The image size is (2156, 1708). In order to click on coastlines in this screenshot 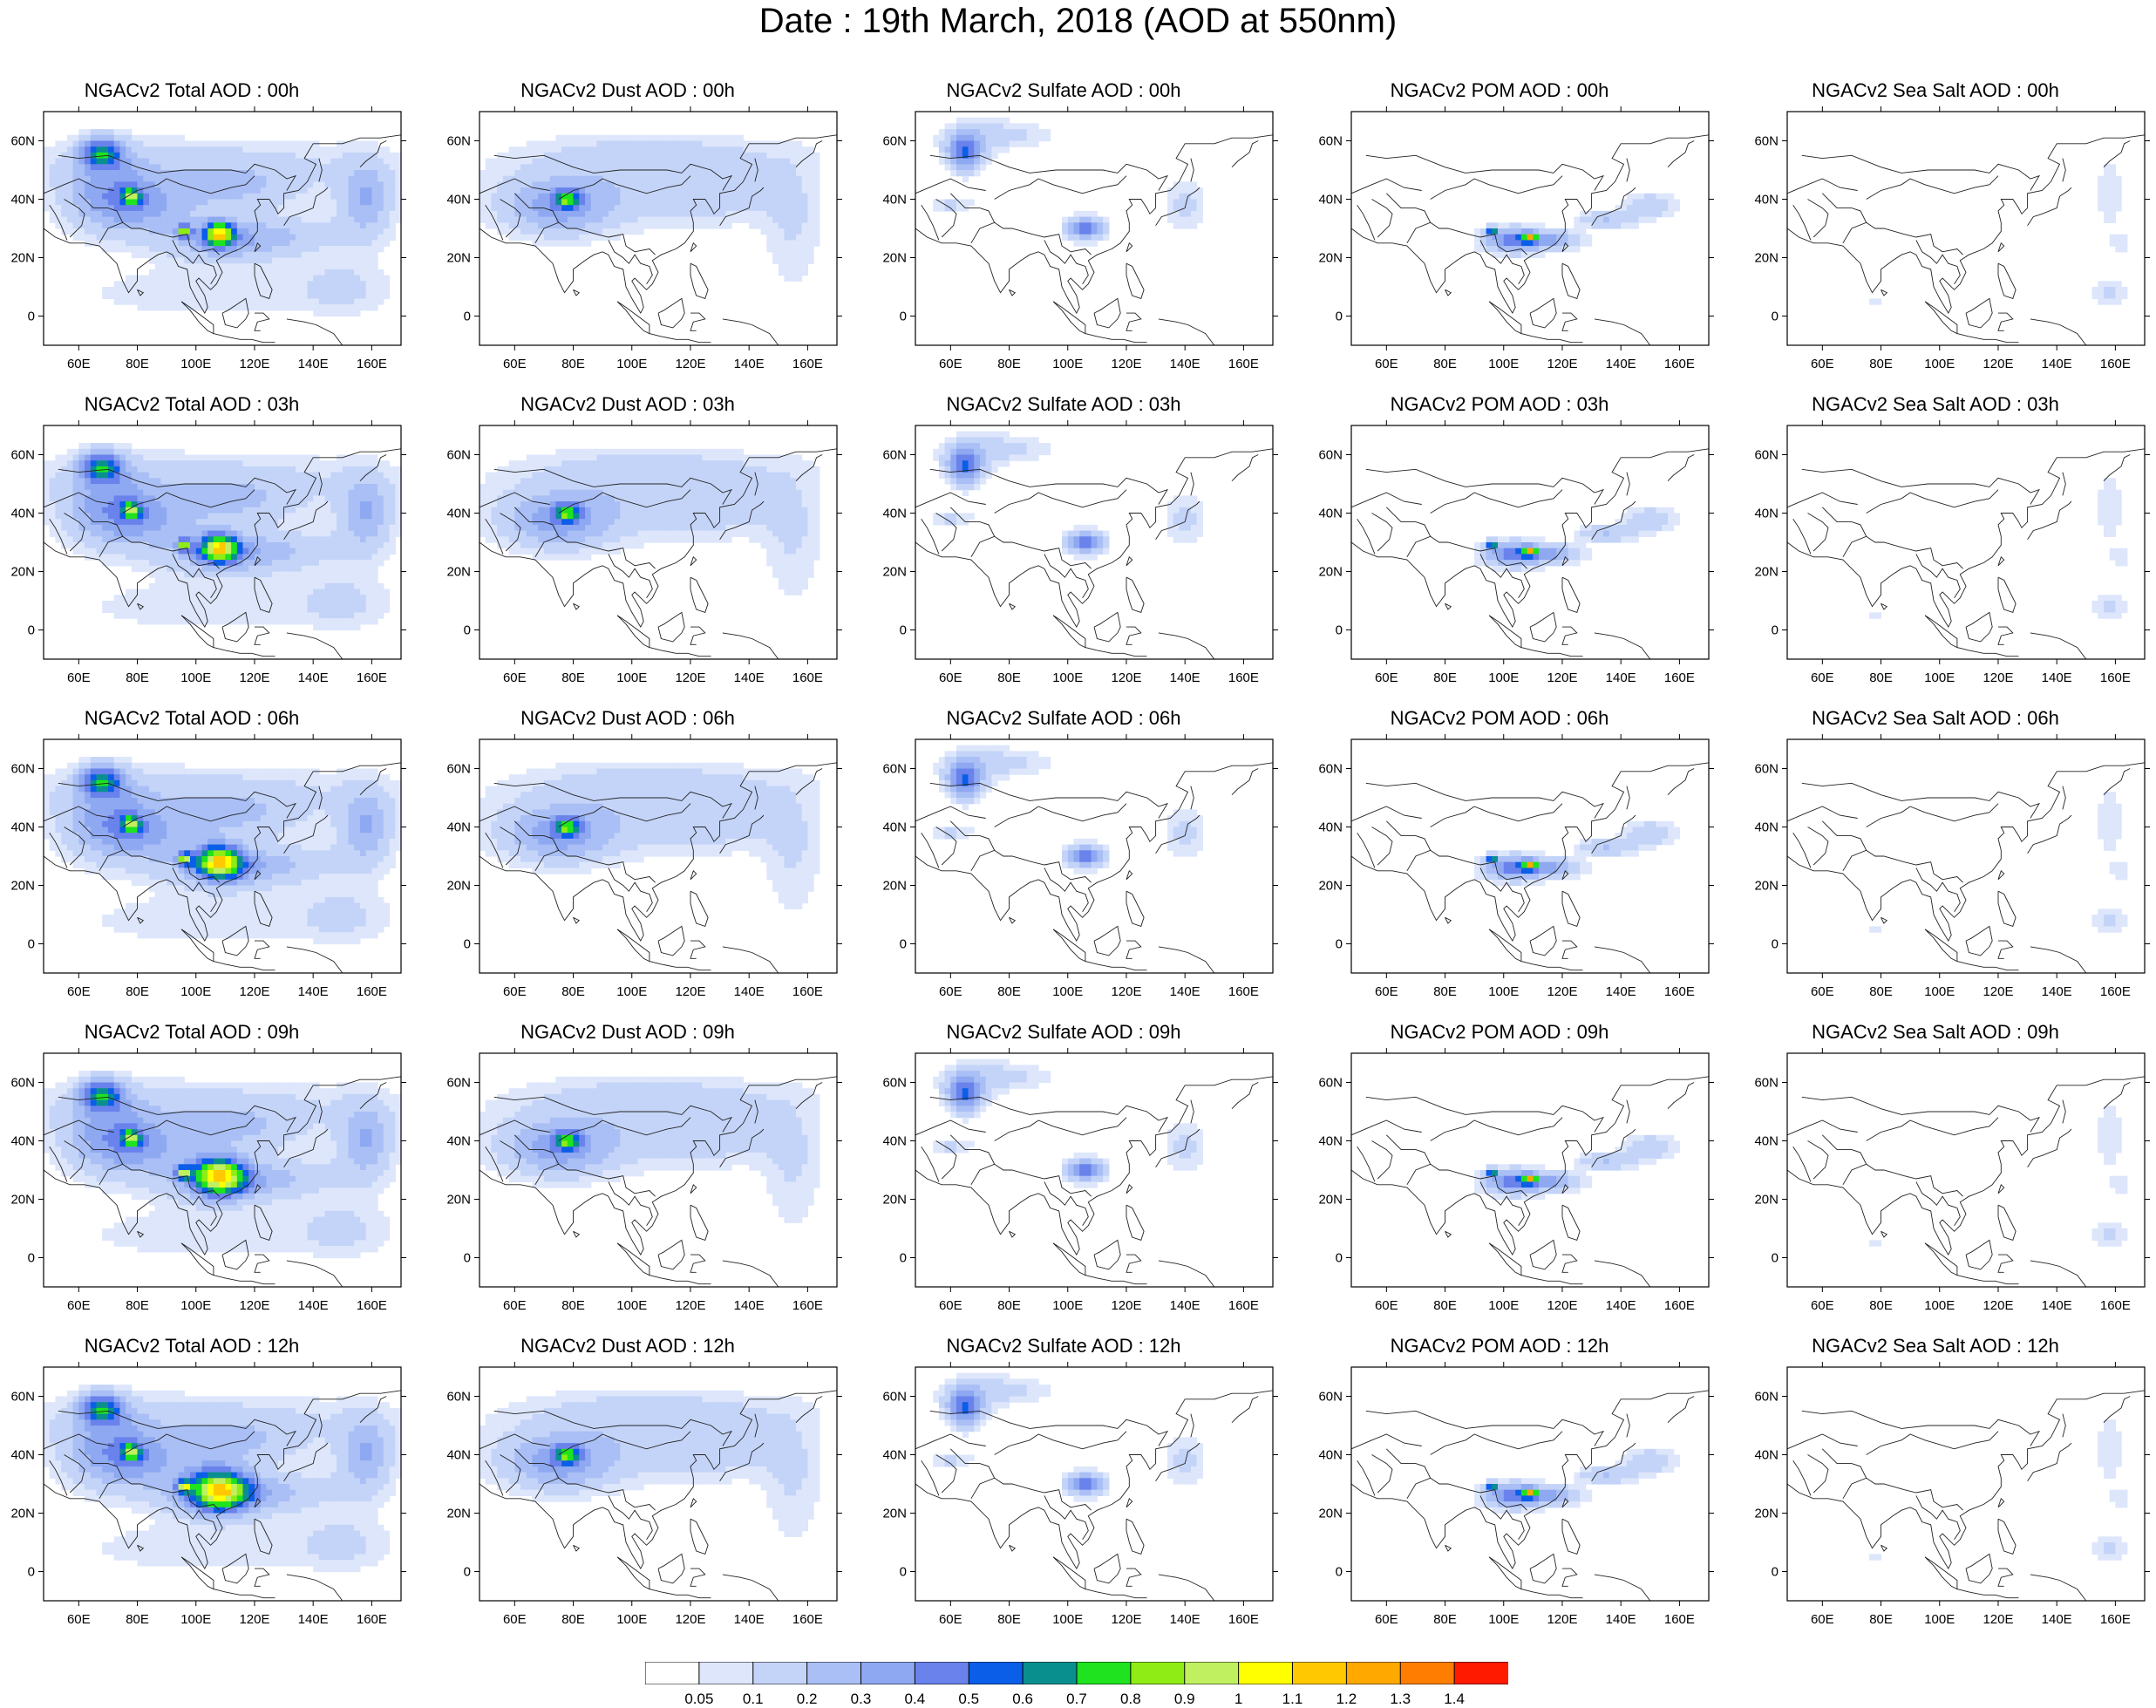, I will do `click(1966, 240)`.